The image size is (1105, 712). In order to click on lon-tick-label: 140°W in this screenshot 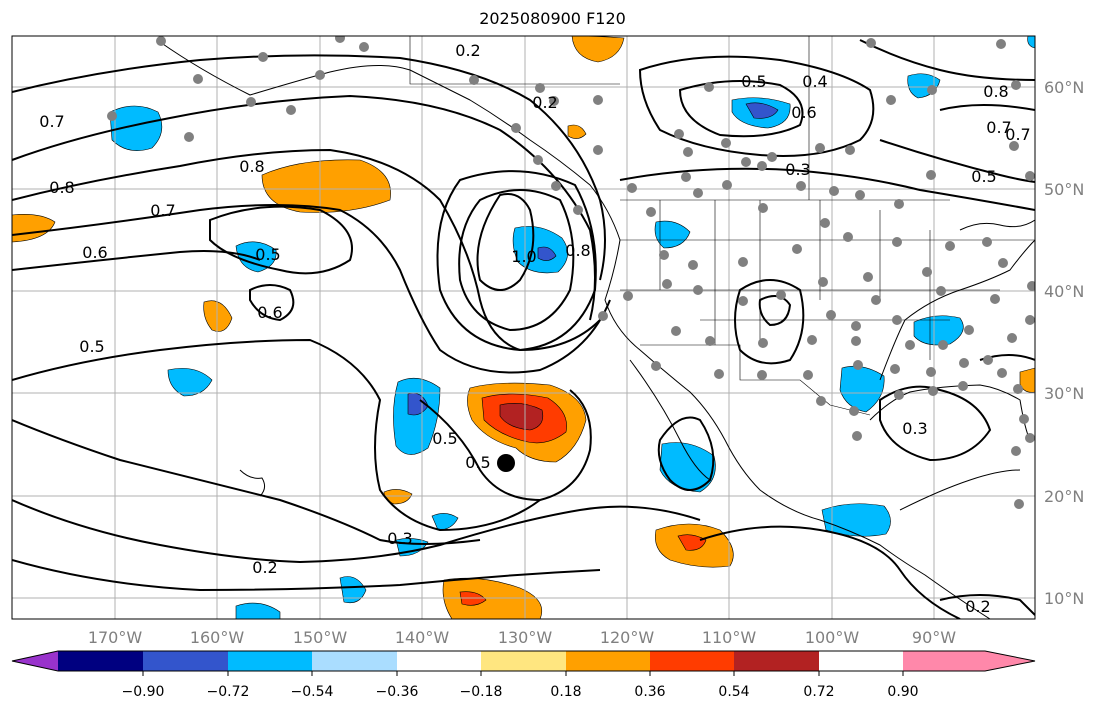, I will do `click(422, 637)`.